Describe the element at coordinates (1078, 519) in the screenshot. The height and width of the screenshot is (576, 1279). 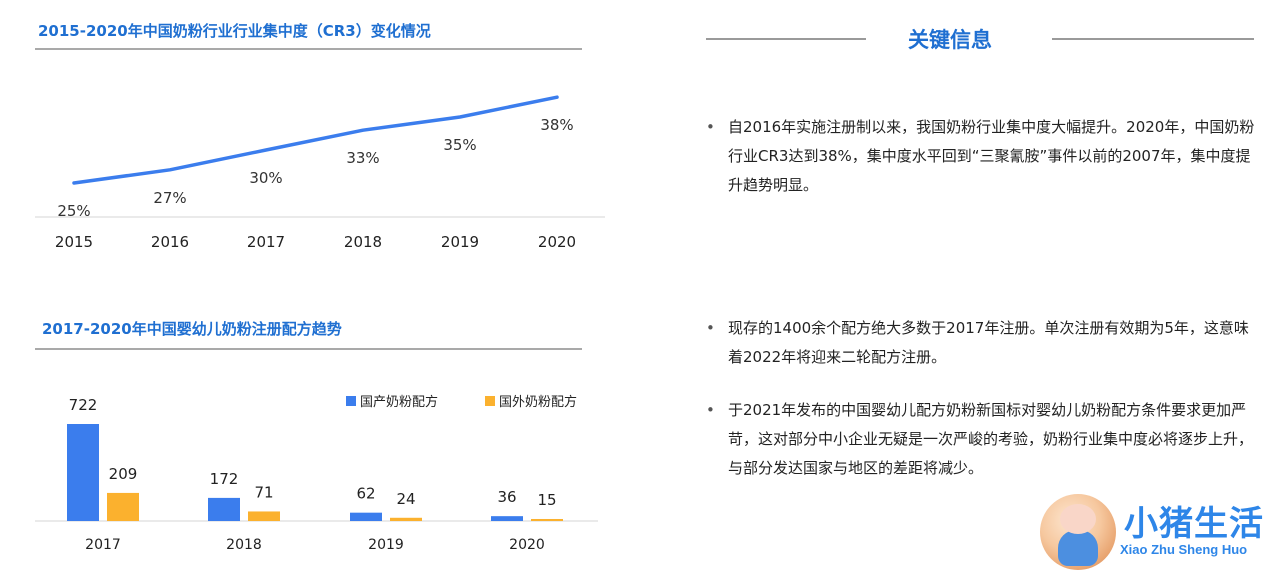
I see `mascot-face` at that location.